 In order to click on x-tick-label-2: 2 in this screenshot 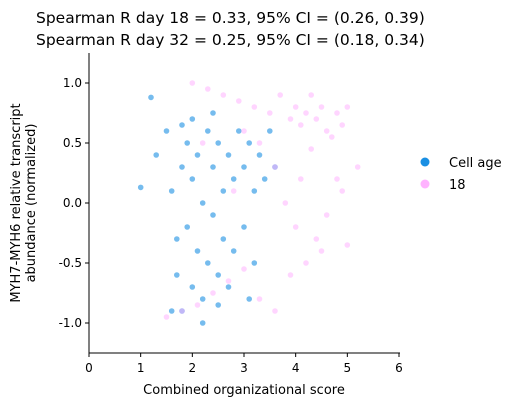, I will do `click(193, 368)`.